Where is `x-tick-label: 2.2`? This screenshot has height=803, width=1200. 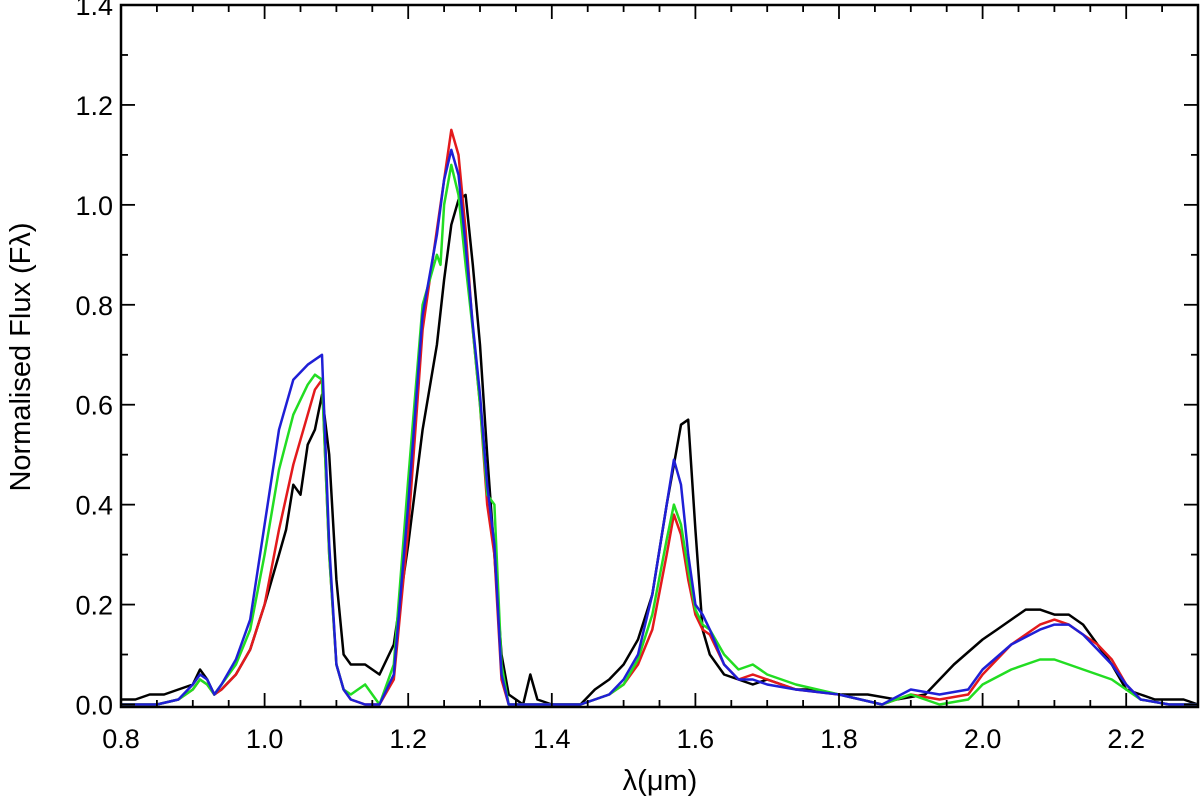
x-tick-label: 2.2 is located at coordinates (1126, 739).